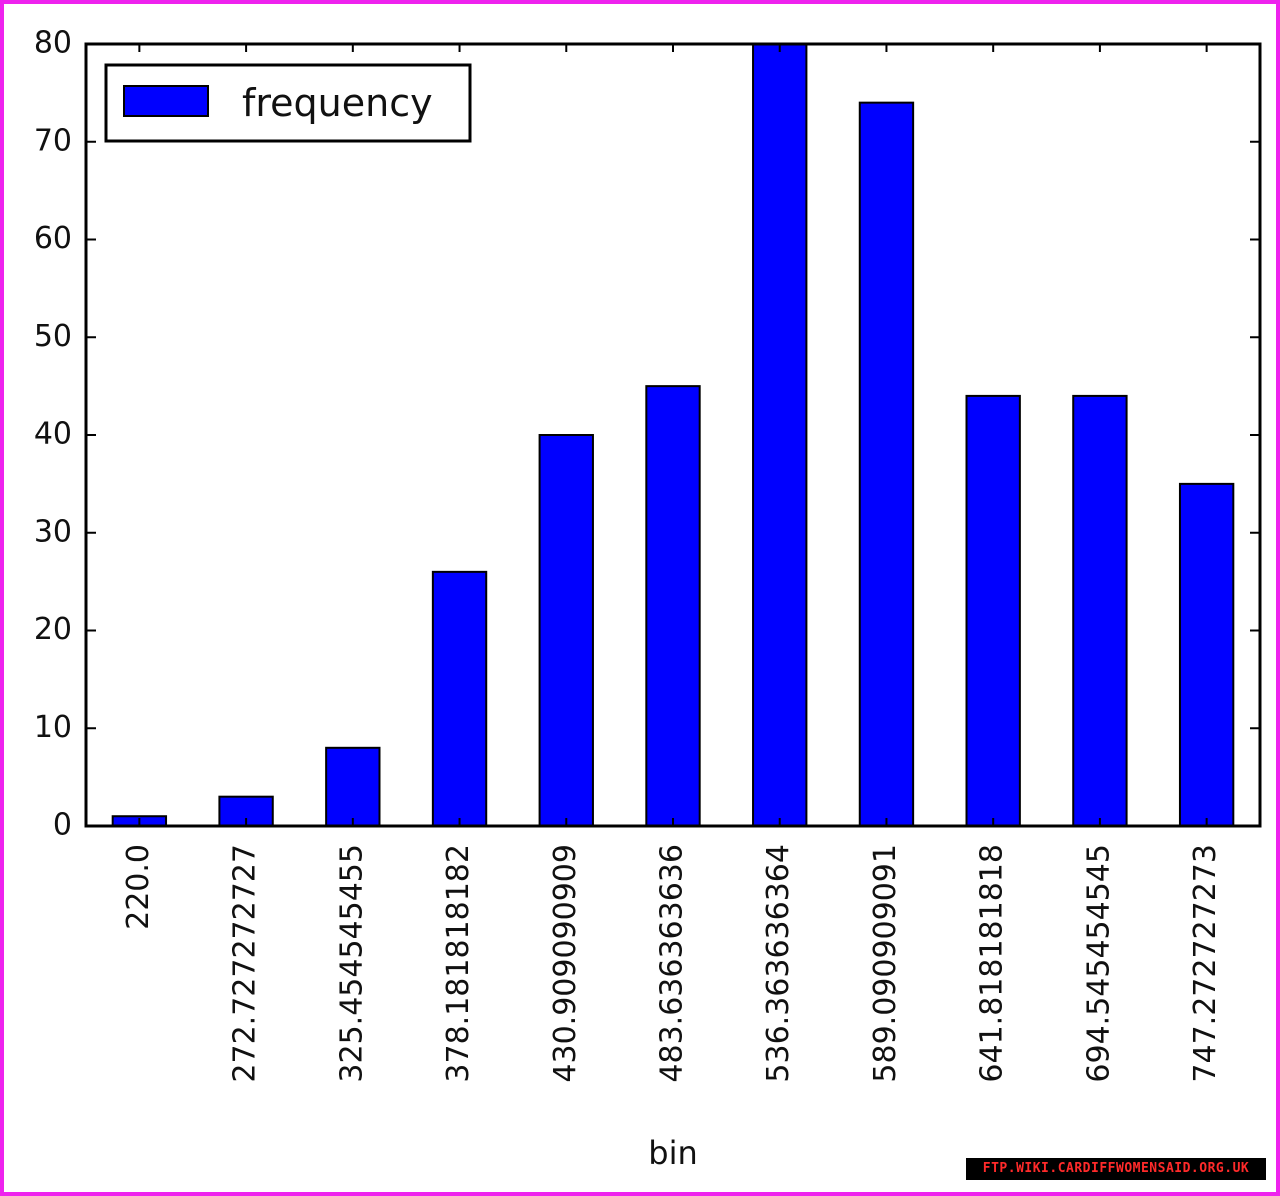 Image resolution: width=1280 pixels, height=1196 pixels. I want to click on x-tick-label: 589.090909091, so click(885, 963).